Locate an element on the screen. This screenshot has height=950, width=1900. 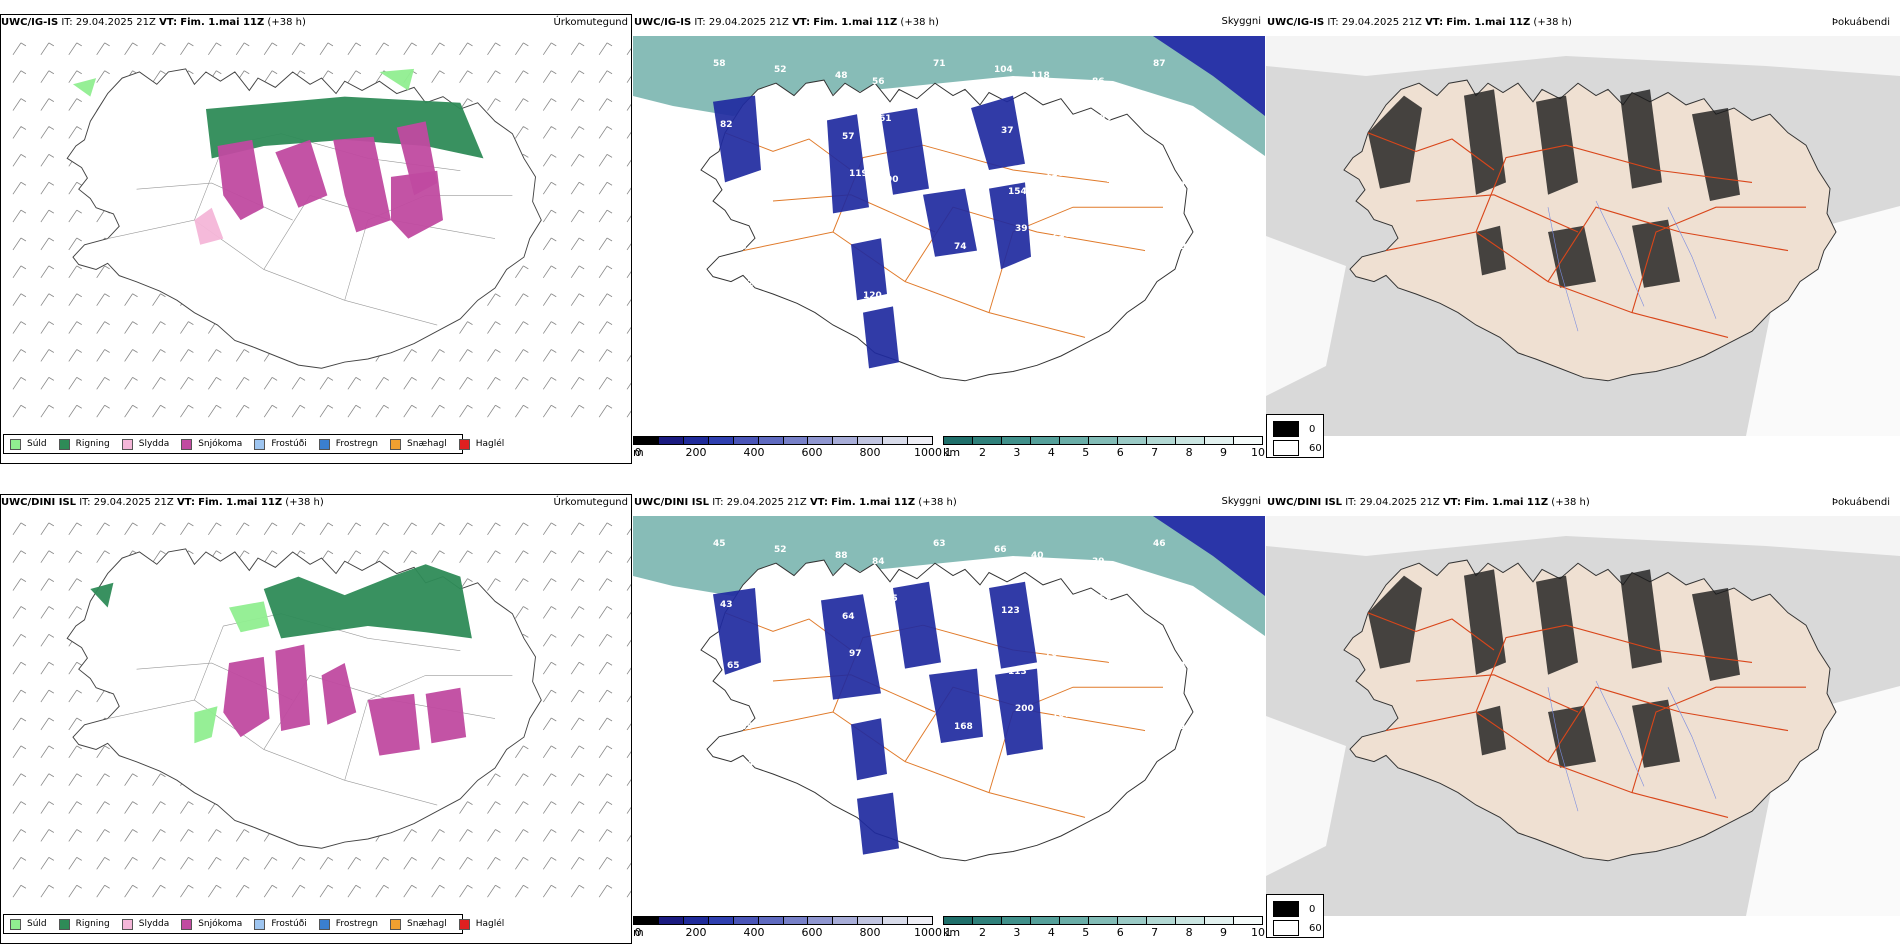
colorbar-tick: 800 is located at coordinates (870, 932).